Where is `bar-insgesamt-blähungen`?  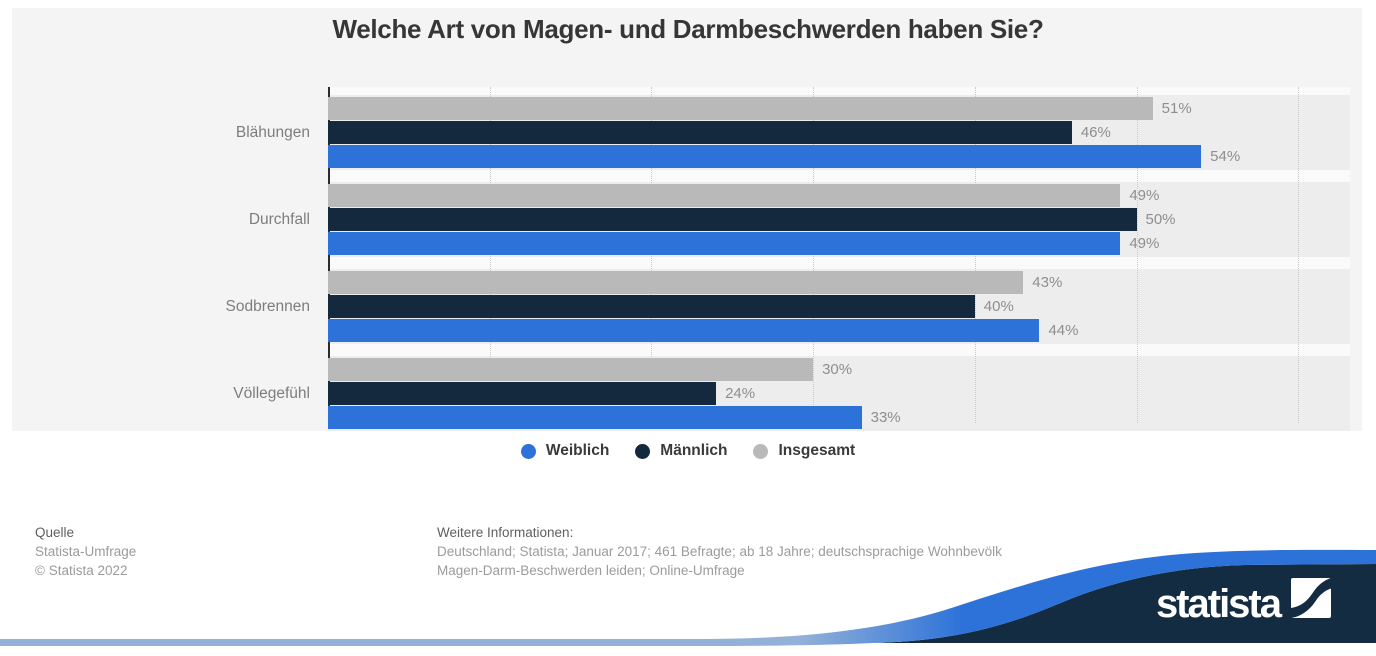
bar-insgesamt-blähungen is located at coordinates (740, 108).